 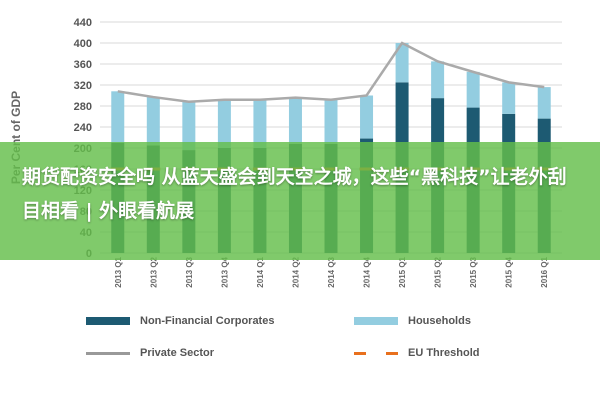 I want to click on legend-swatch-households, so click(x=376, y=321).